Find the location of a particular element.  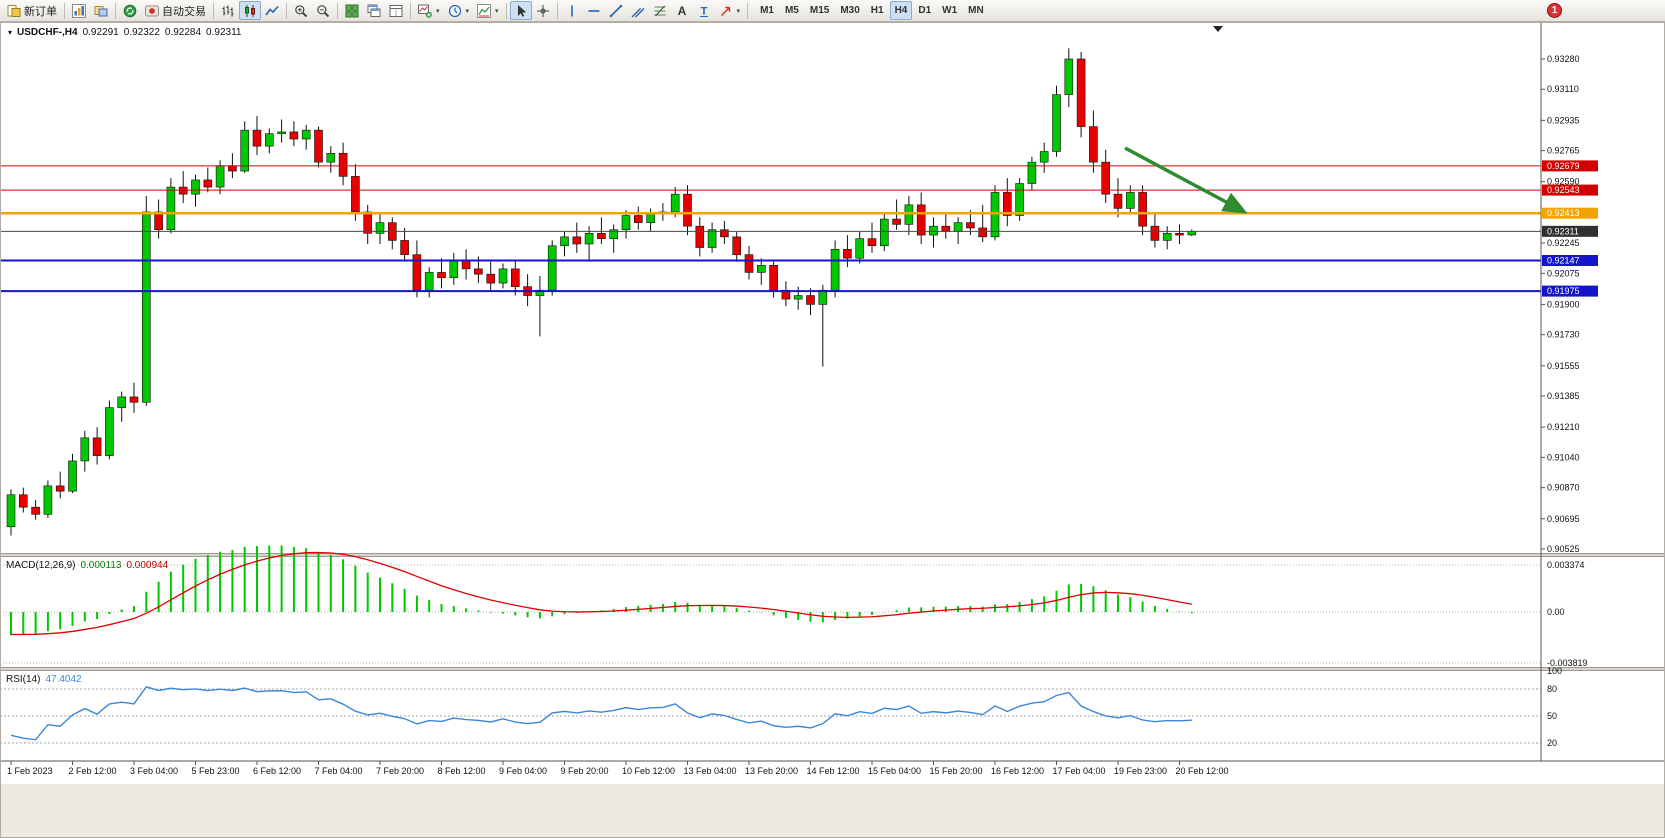

data-window-button is located at coordinates (396, 10).